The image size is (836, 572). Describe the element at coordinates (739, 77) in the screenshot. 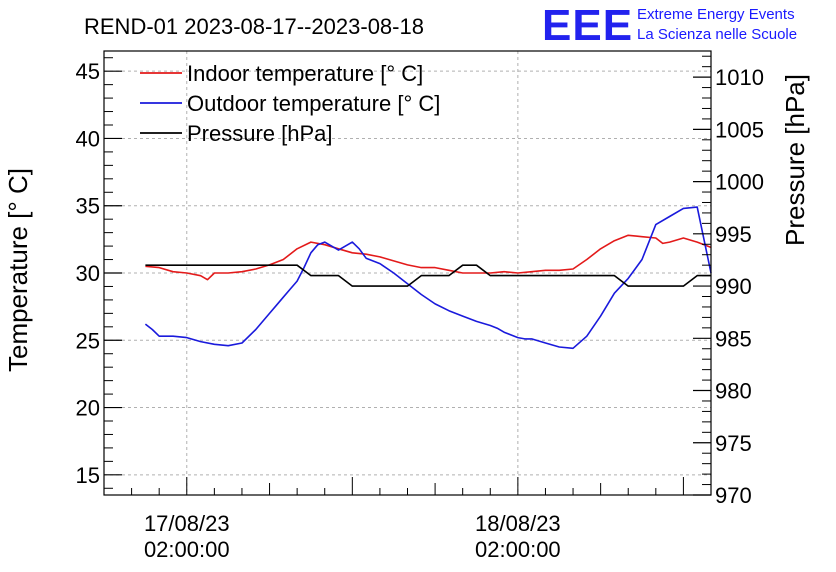

I see `y2-tick-label: 1010` at that location.